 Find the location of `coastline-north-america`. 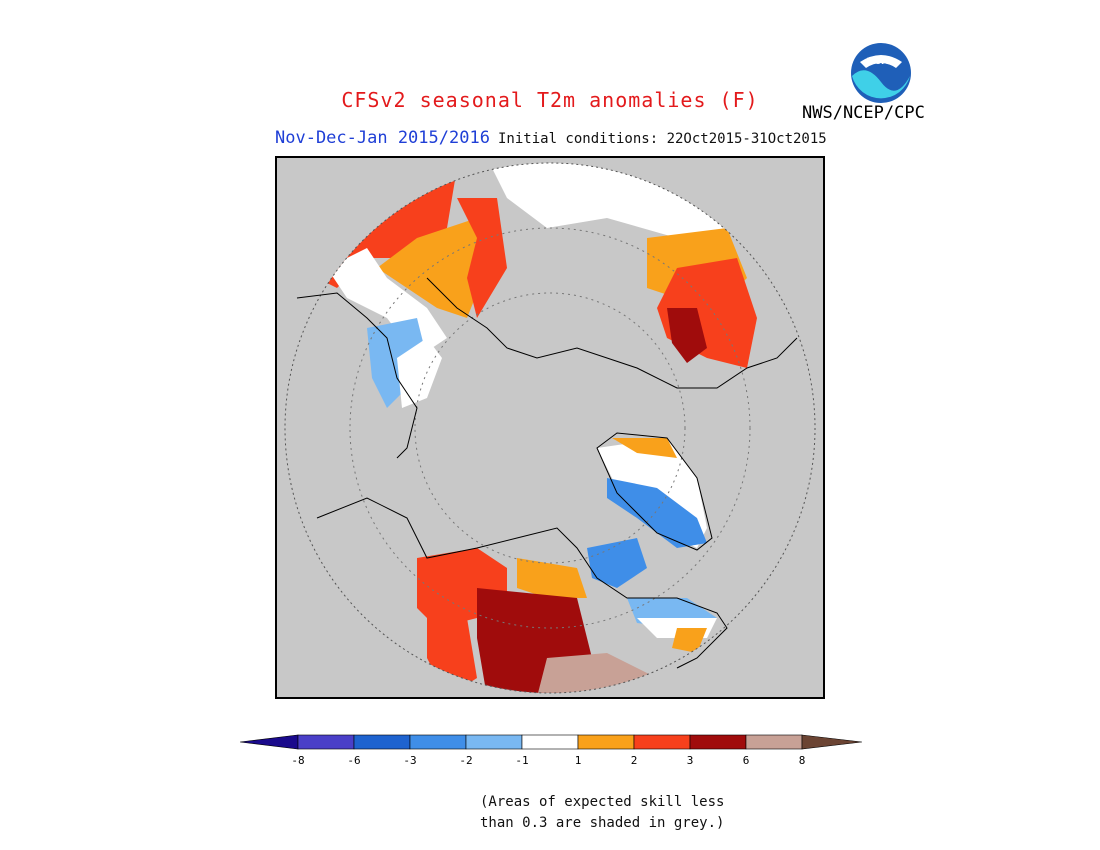

coastline-north-america is located at coordinates (522, 583).